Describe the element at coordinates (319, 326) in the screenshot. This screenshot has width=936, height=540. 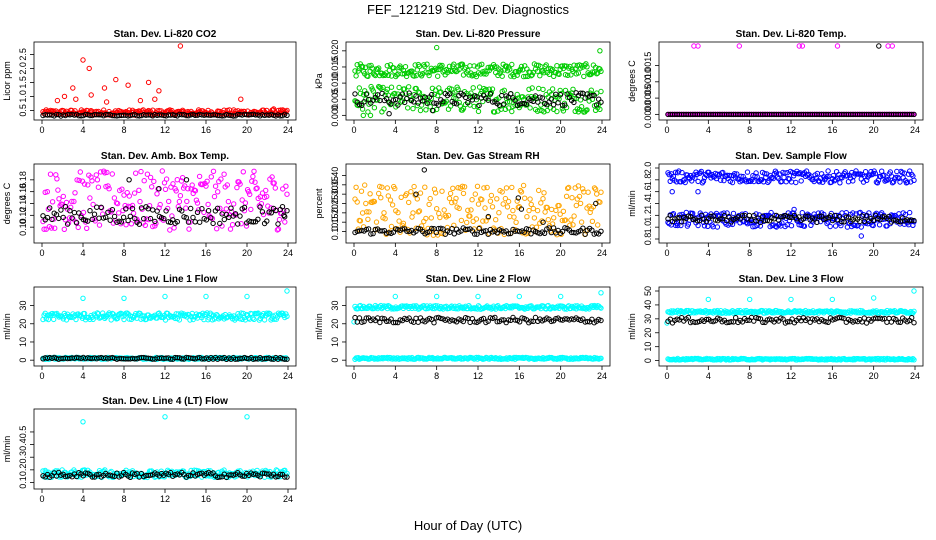
I see `y-axis-label: ml/min` at that location.